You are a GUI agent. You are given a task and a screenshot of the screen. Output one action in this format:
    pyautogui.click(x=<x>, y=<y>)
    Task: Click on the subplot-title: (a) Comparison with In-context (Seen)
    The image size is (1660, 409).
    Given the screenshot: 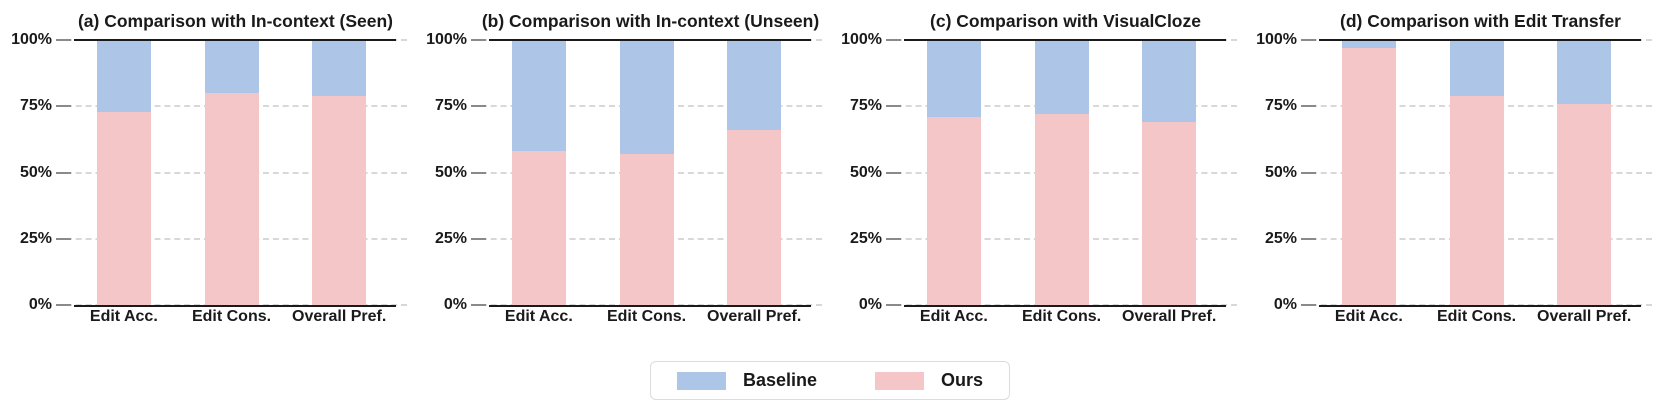 What is the action you would take?
    pyautogui.click(x=235, y=21)
    